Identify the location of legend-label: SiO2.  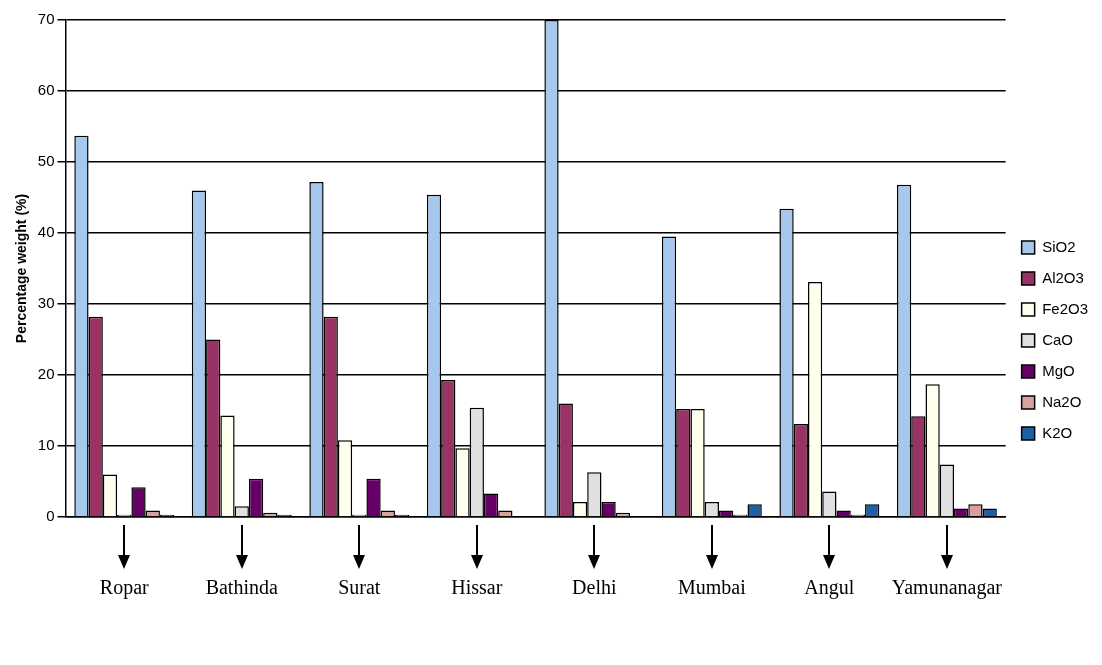
(1059, 246).